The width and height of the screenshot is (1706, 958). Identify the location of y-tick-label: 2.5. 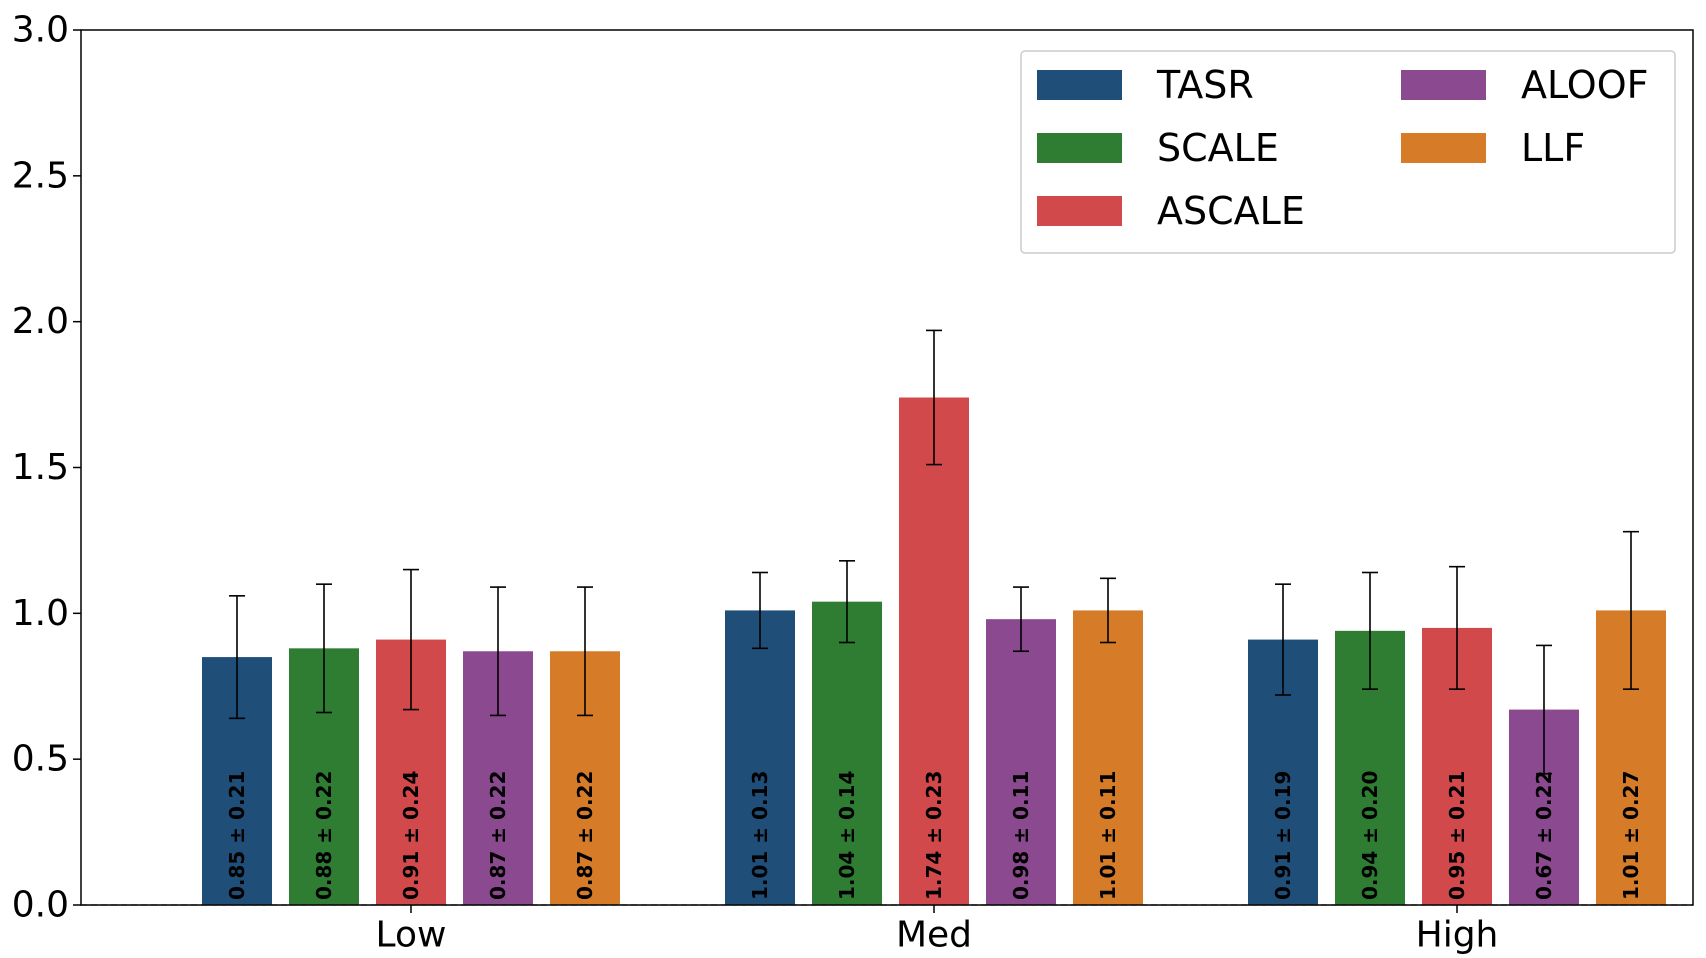
(40, 175).